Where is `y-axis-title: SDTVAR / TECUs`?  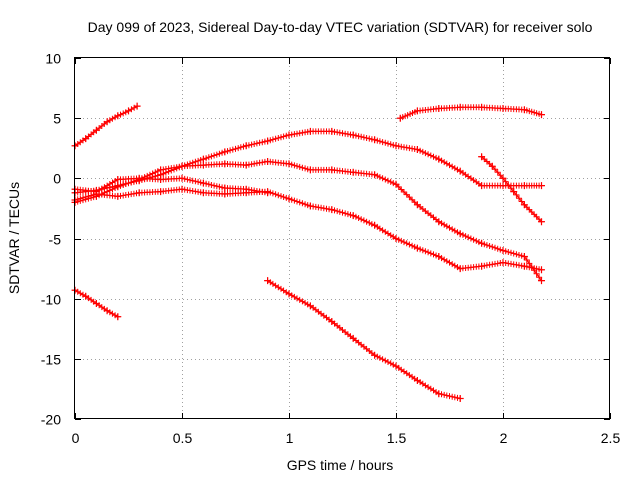 y-axis-title: SDTVAR / TECUs is located at coordinates (14, 238).